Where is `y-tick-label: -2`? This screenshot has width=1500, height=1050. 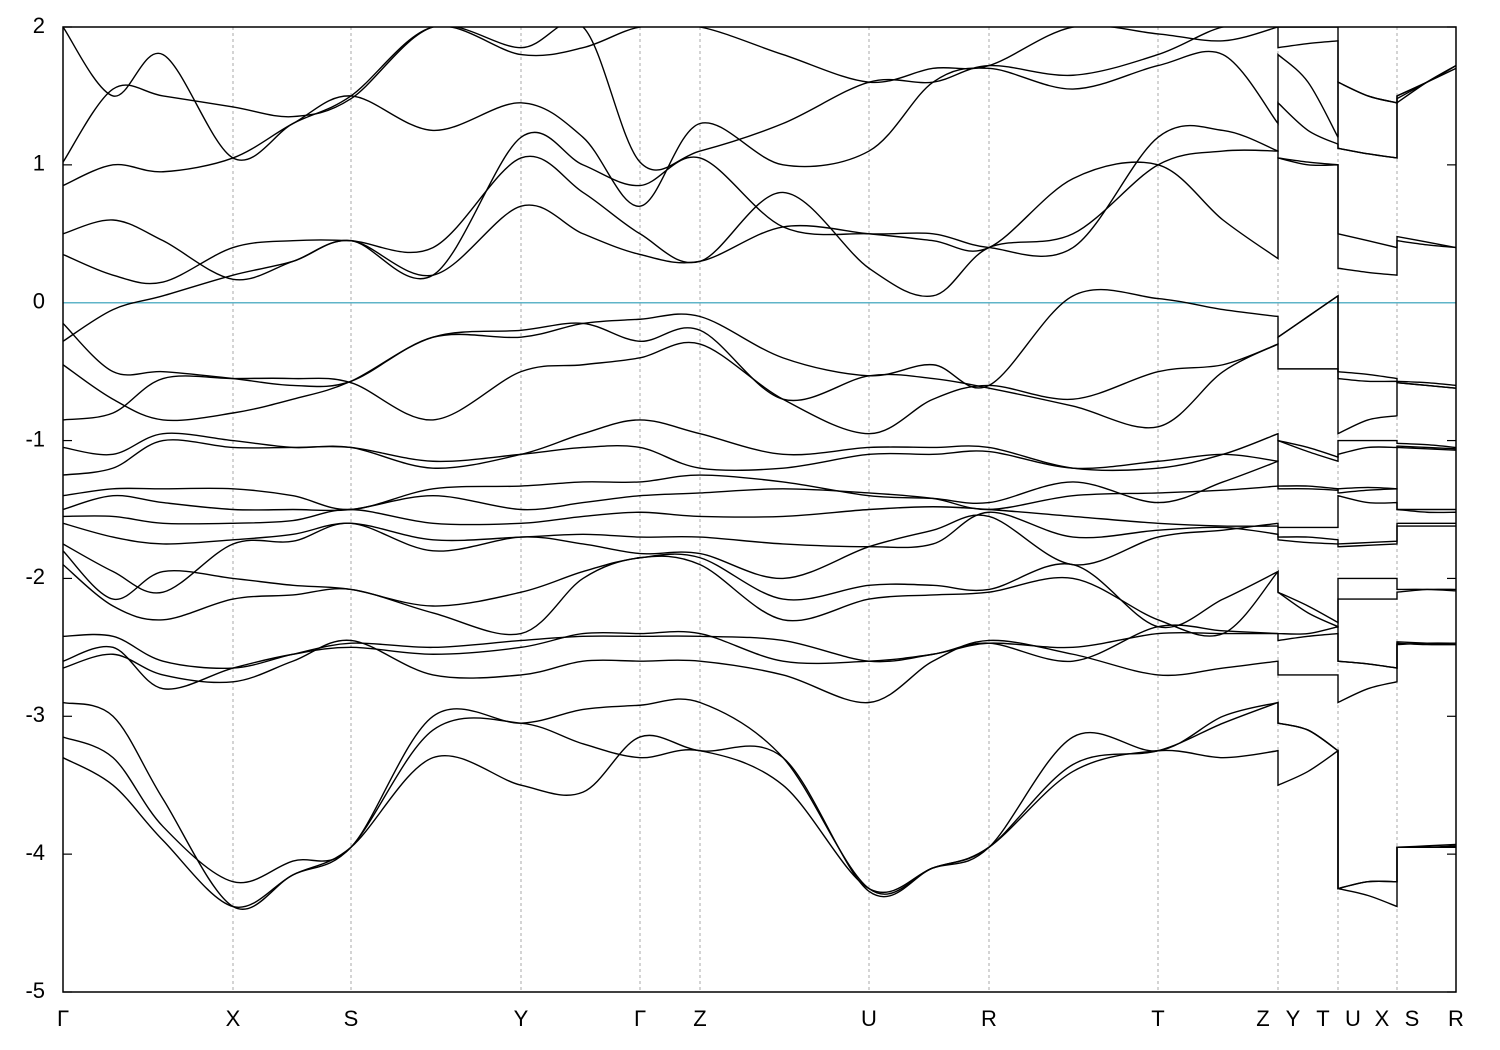 y-tick-label: -2 is located at coordinates (35, 576).